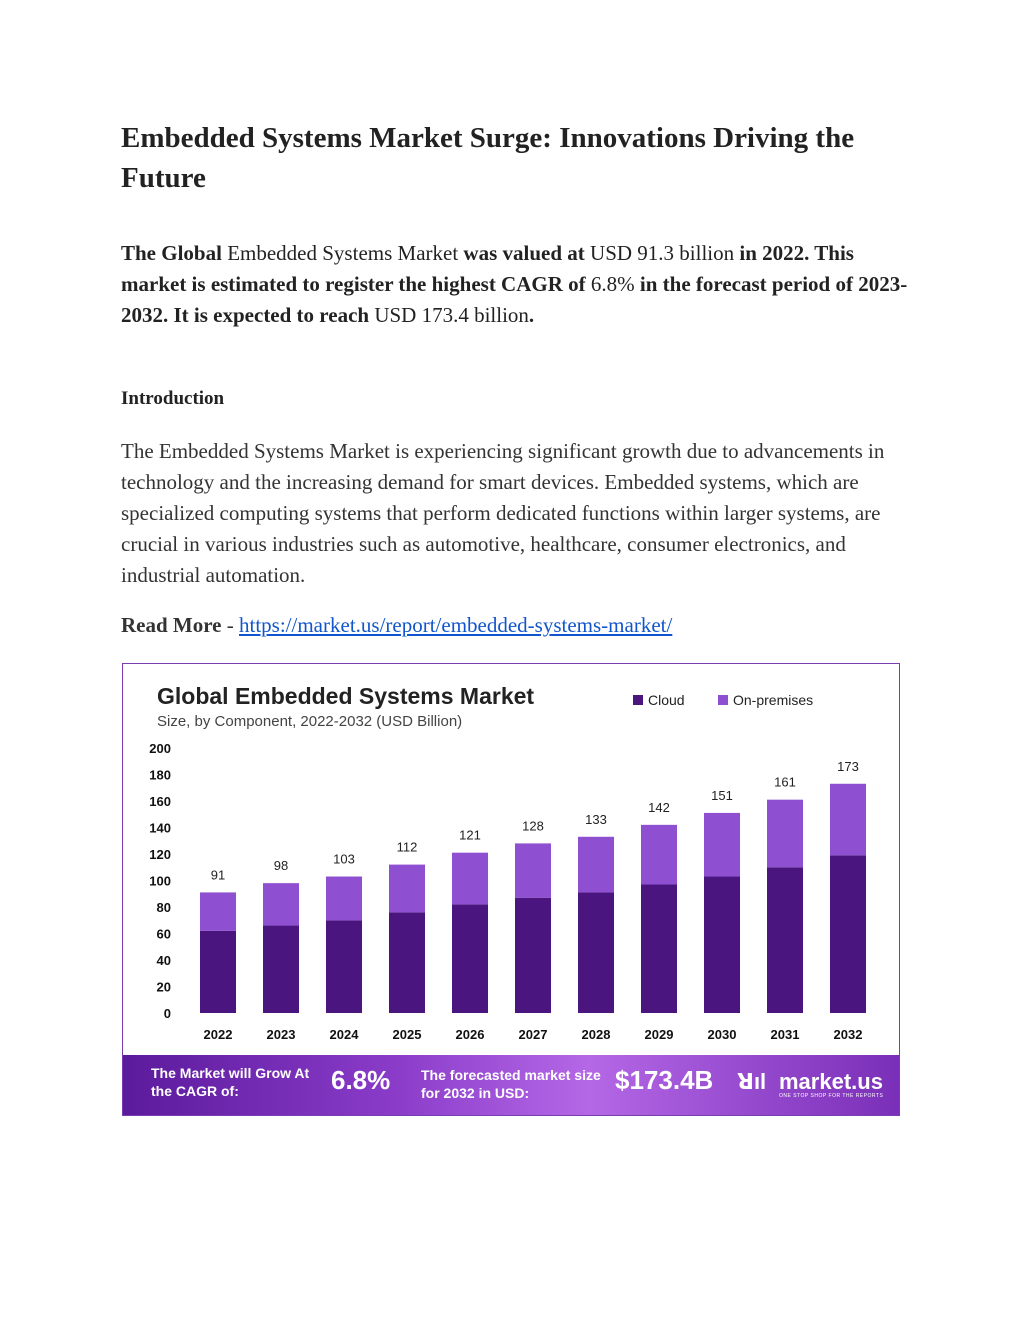  I want to click on y-tick-label-5: 100, so click(160, 881).